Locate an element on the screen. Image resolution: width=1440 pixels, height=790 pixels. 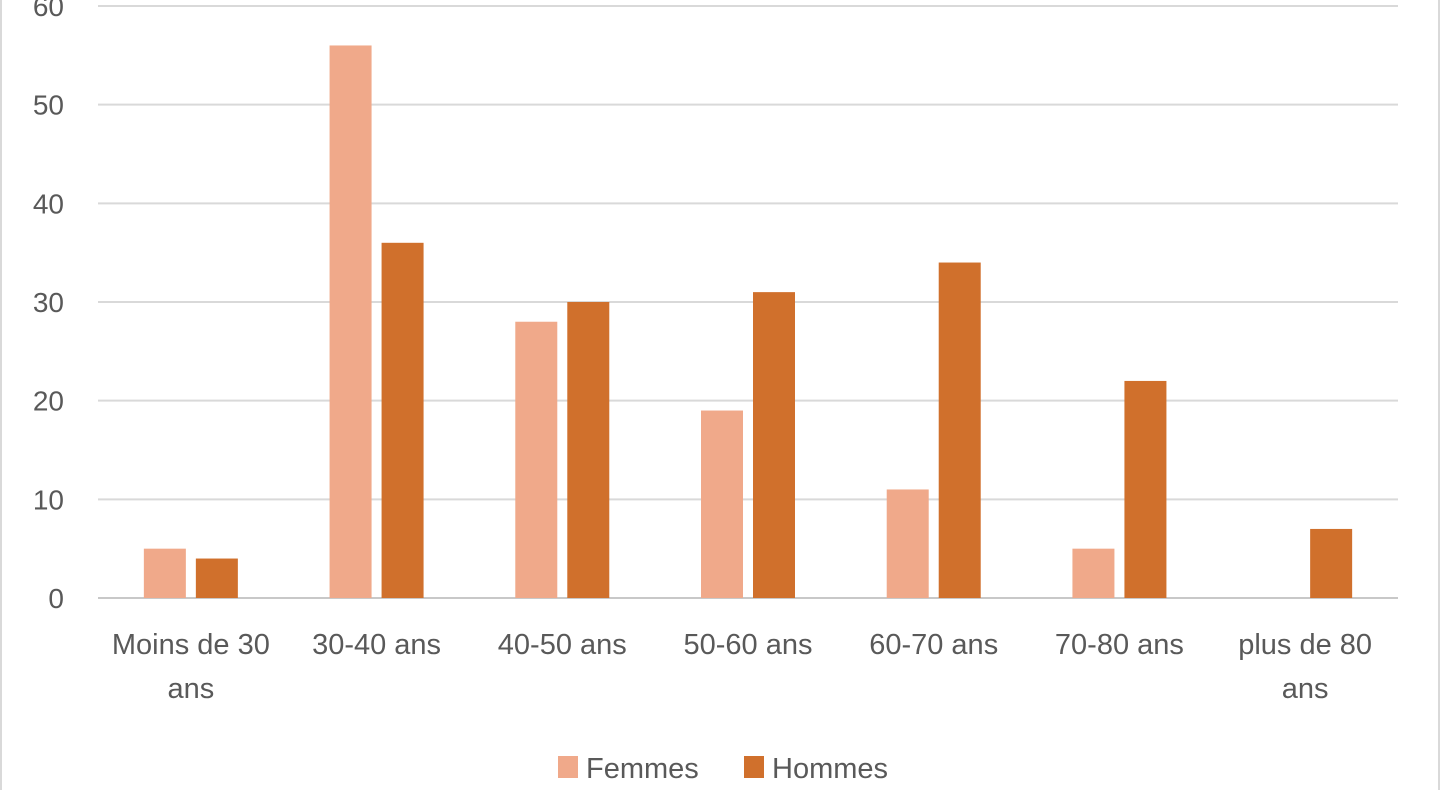
y-tick-label: 0 is located at coordinates (56, 598).